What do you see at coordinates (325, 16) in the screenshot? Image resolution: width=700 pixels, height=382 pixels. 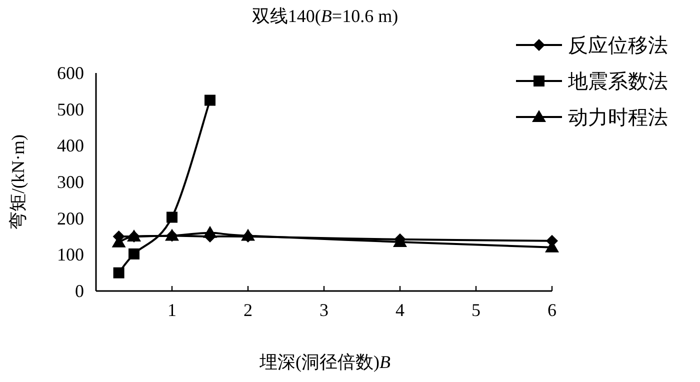 I see `chart-title: 双线140(B=10.6 m)` at bounding box center [325, 16].